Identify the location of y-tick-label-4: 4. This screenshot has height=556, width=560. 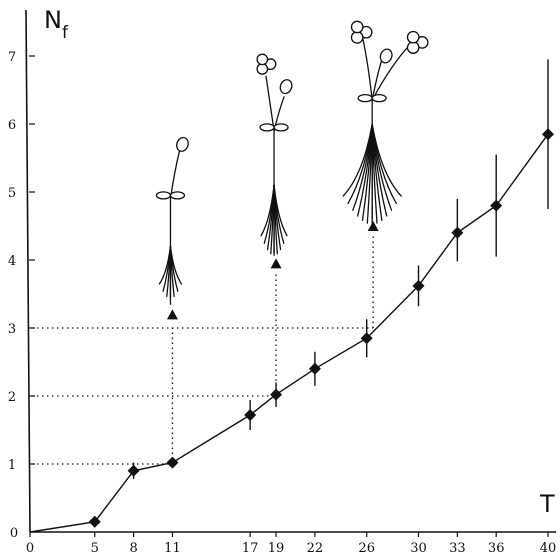
(12, 261).